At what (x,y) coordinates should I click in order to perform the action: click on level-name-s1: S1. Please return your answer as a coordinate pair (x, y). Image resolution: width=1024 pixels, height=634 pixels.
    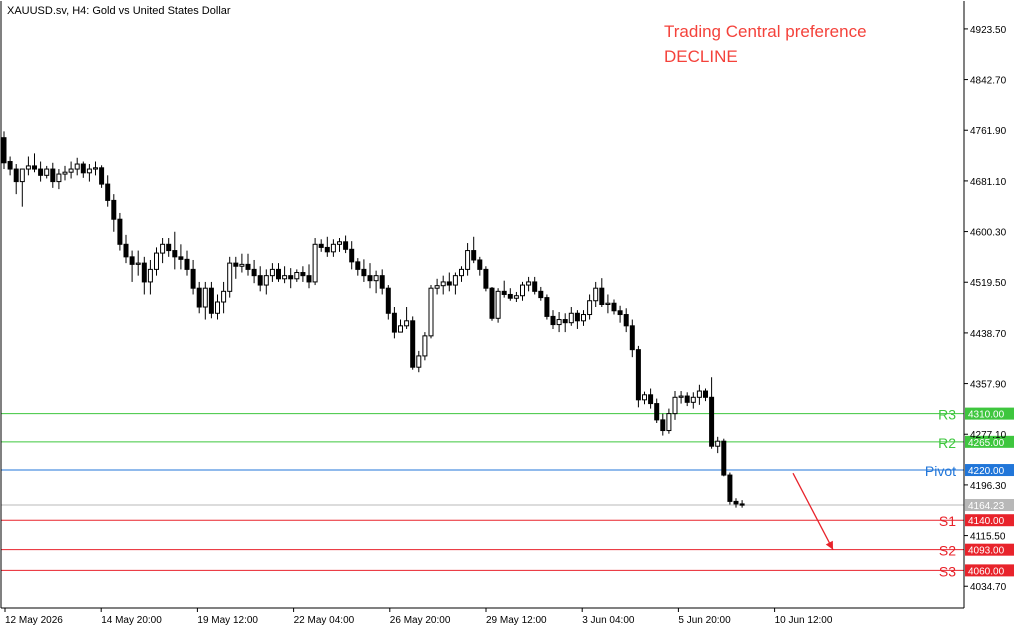
    Looking at the image, I should click on (947, 521).